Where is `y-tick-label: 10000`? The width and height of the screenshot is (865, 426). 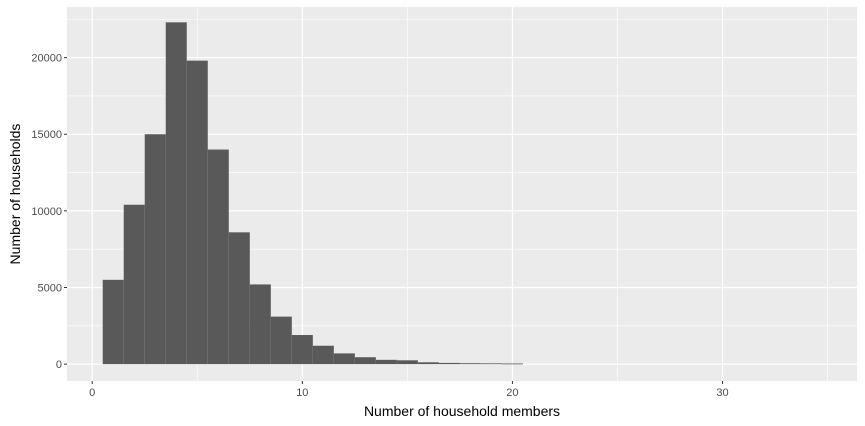 y-tick-label: 10000 is located at coordinates (46, 212).